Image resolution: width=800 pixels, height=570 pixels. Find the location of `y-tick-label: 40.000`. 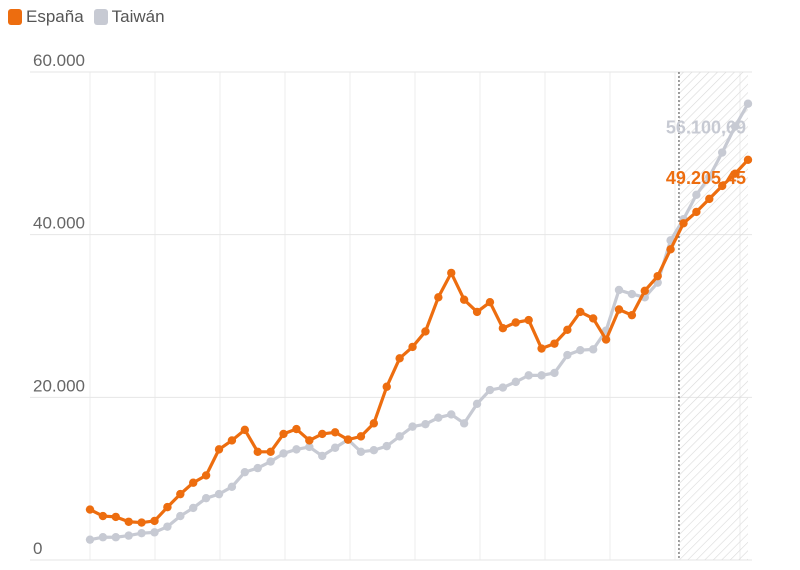

y-tick-label: 40.000 is located at coordinates (59, 223).